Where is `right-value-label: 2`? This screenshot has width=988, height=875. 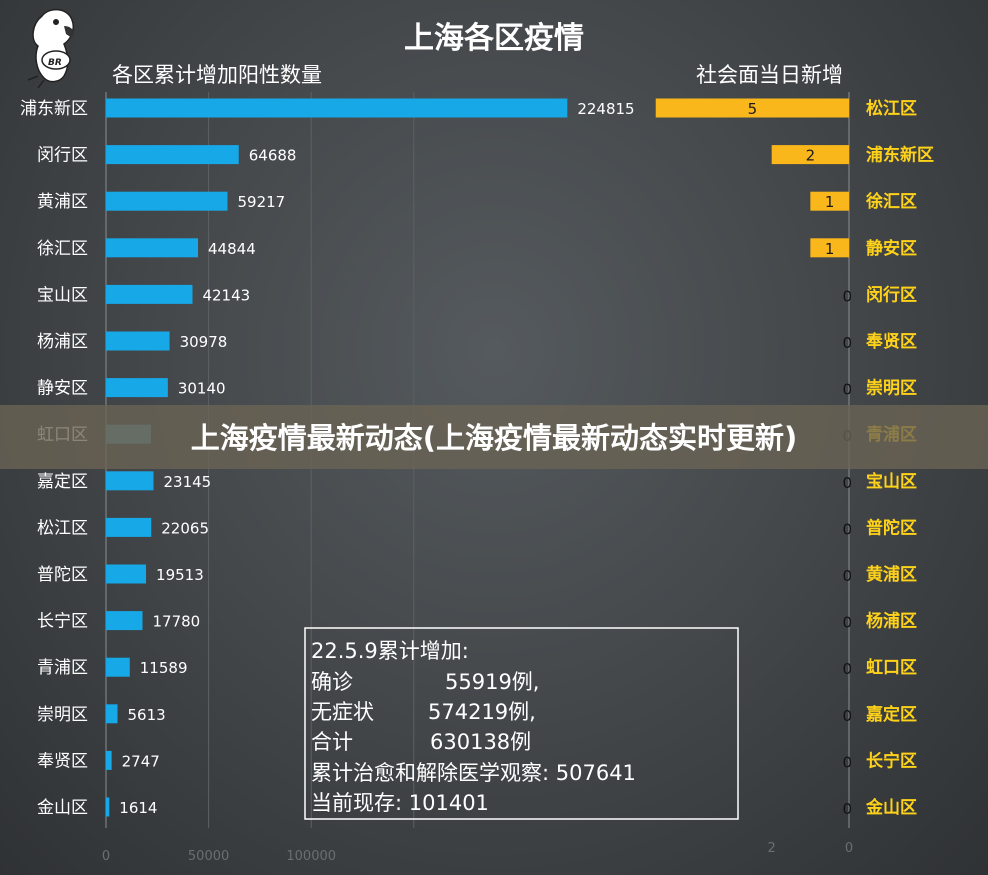
right-value-label: 2 is located at coordinates (811, 156).